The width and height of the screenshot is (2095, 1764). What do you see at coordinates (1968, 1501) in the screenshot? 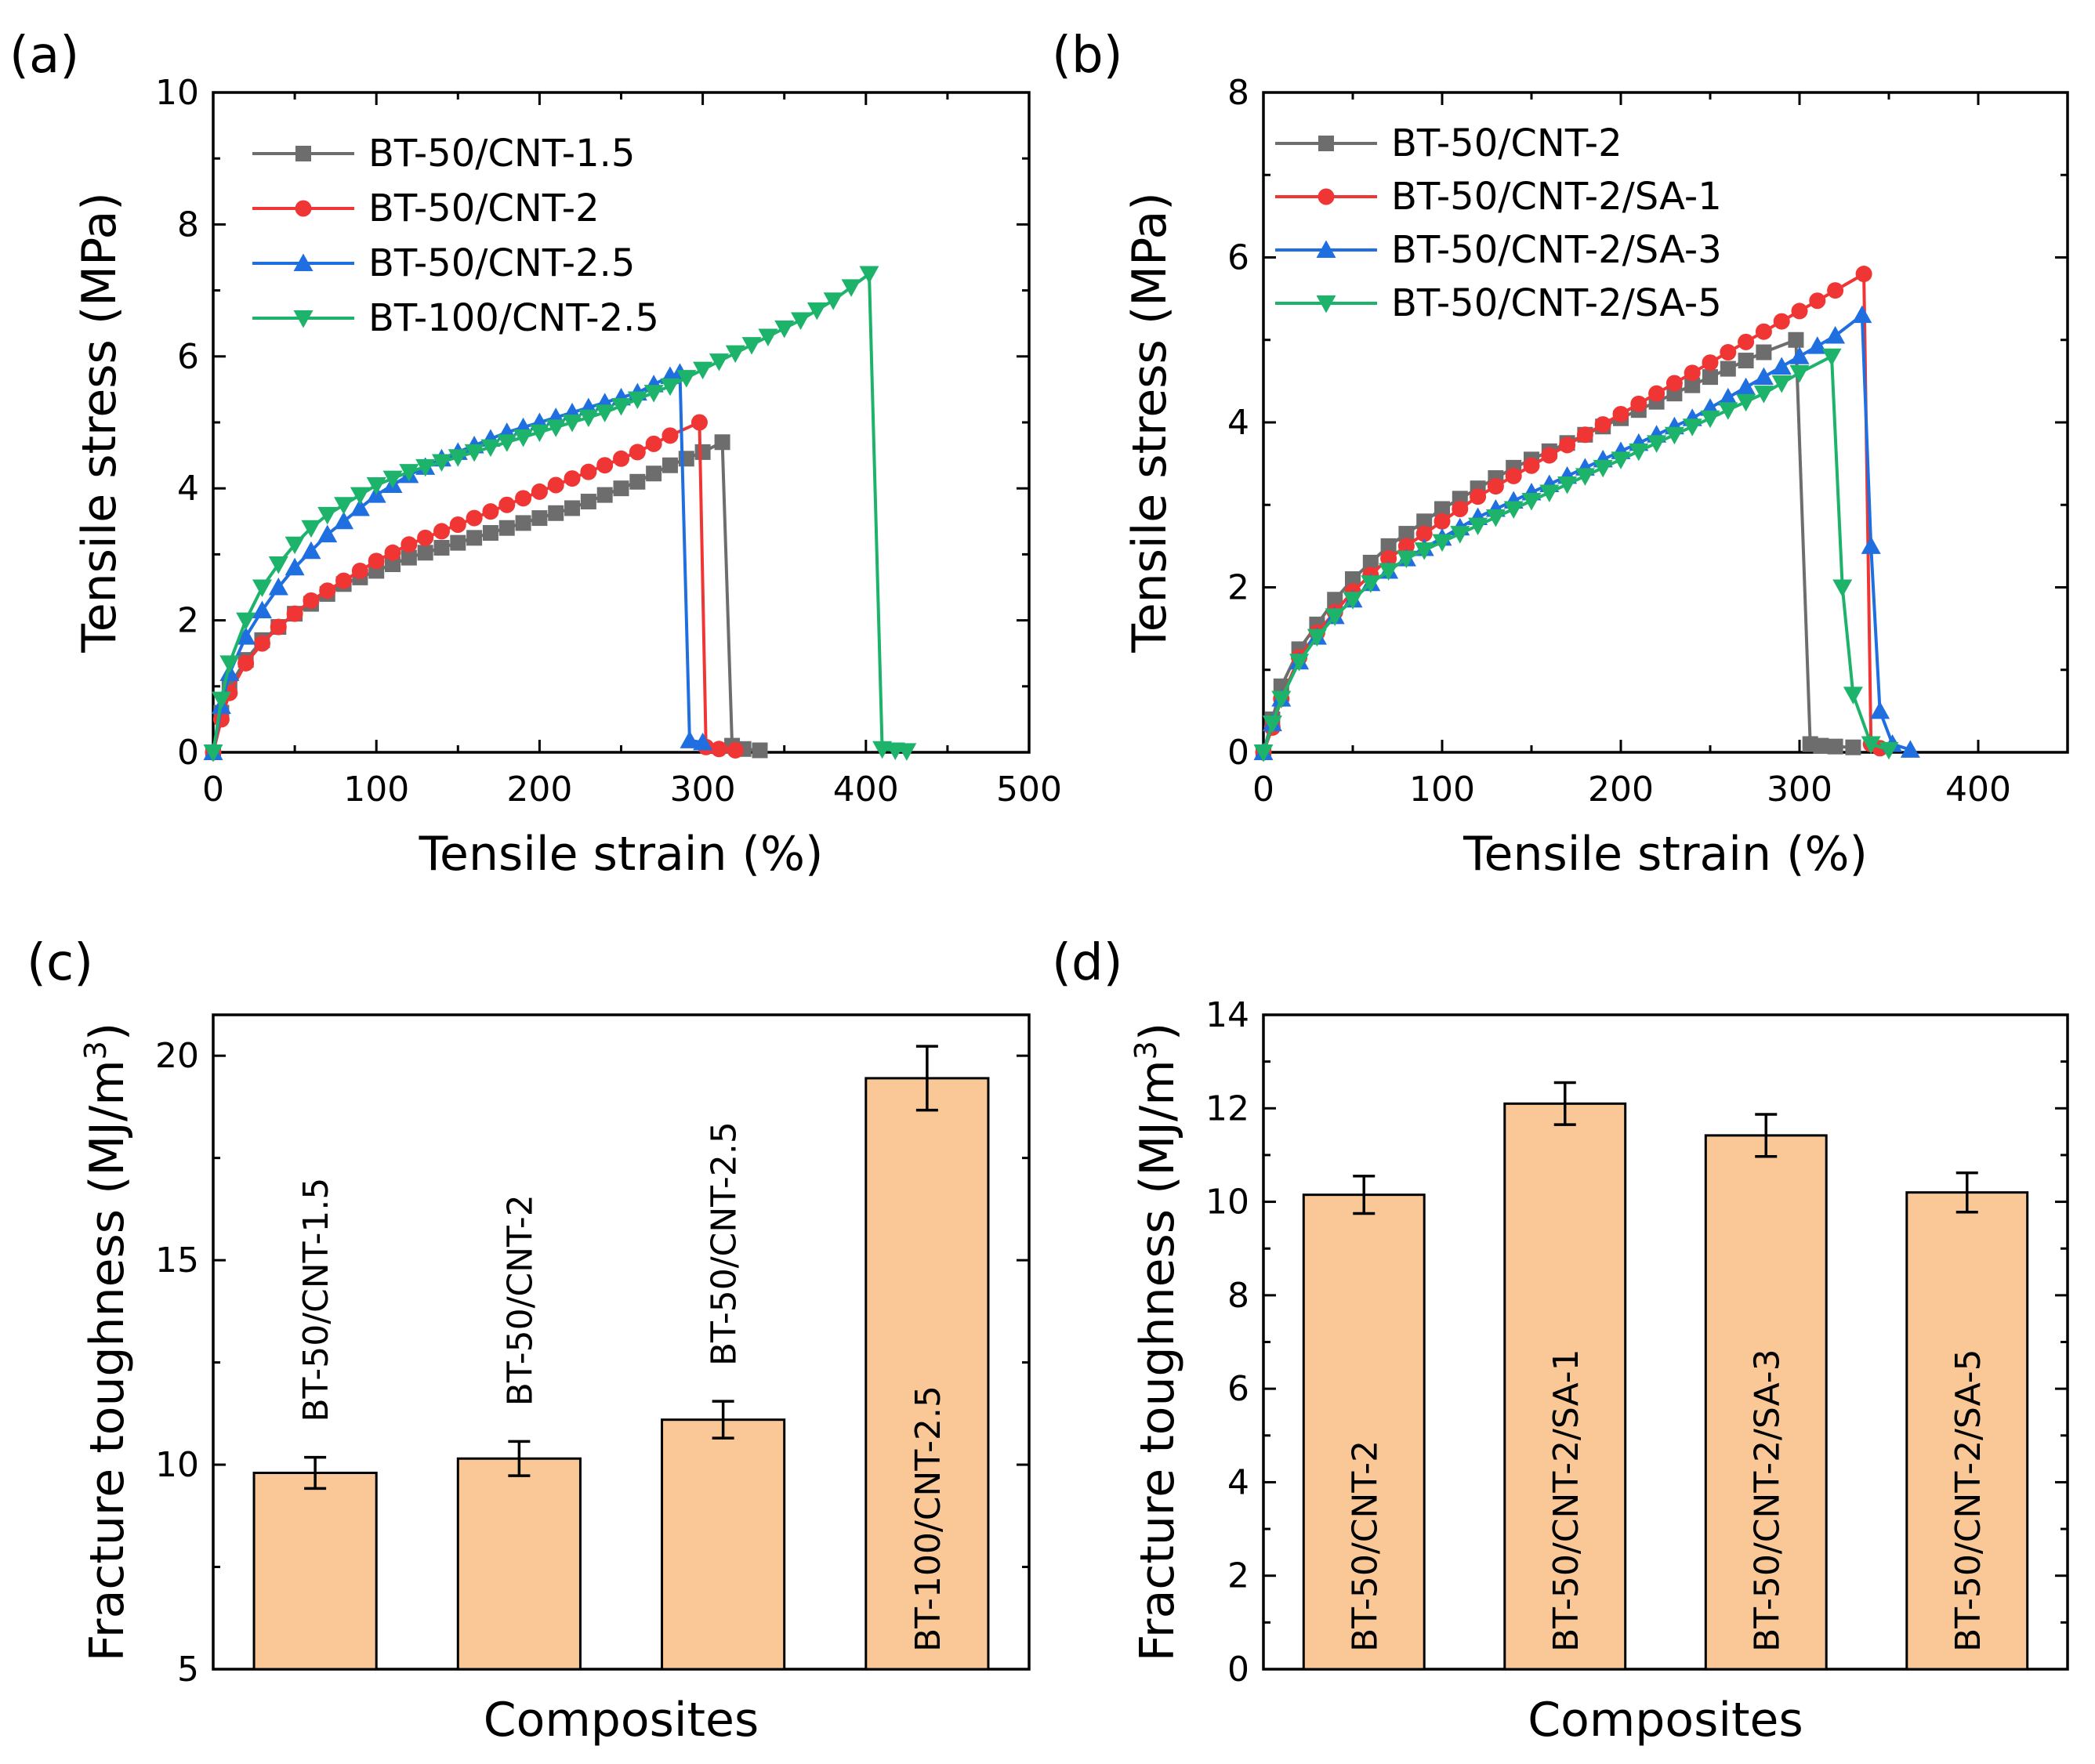
I see `bar-category-label: BT-50/CNT-2/SA-5` at bounding box center [1968, 1501].